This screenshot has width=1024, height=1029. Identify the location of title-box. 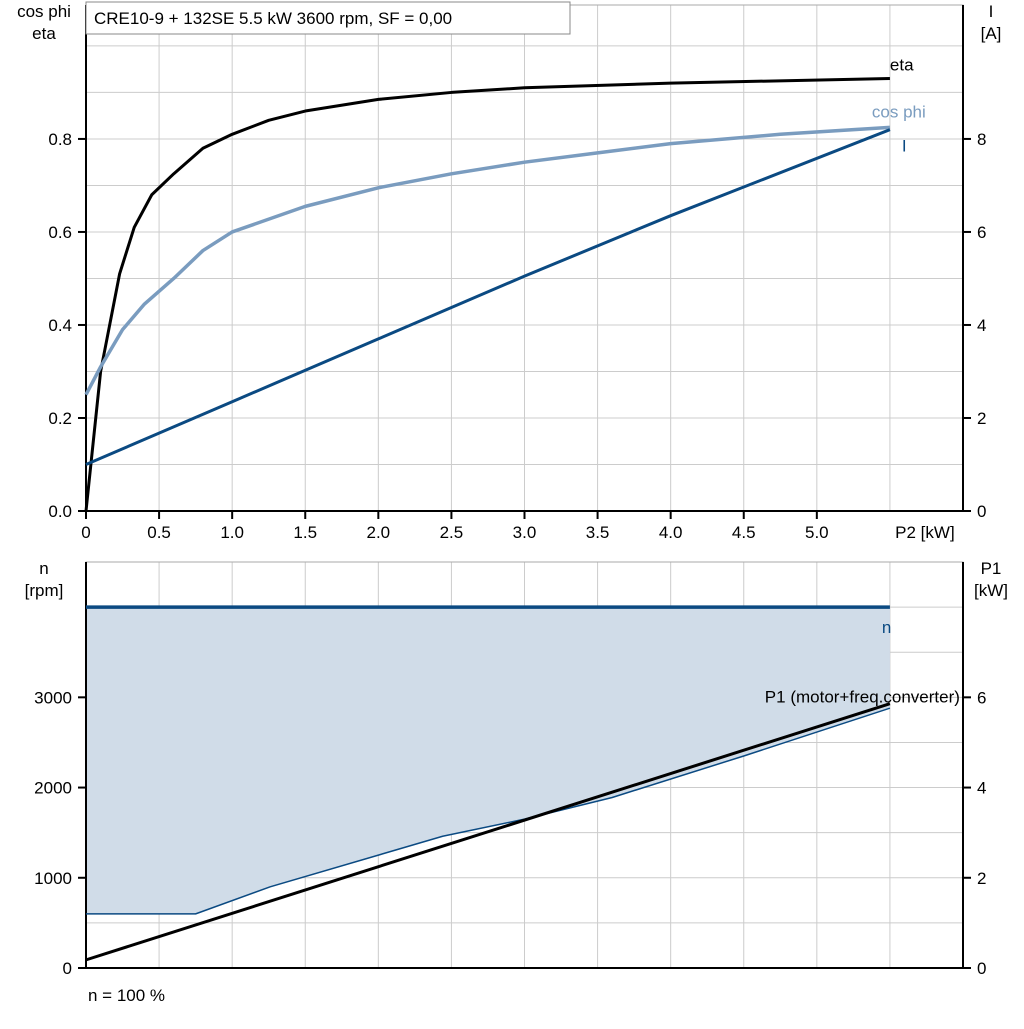
(328, 18).